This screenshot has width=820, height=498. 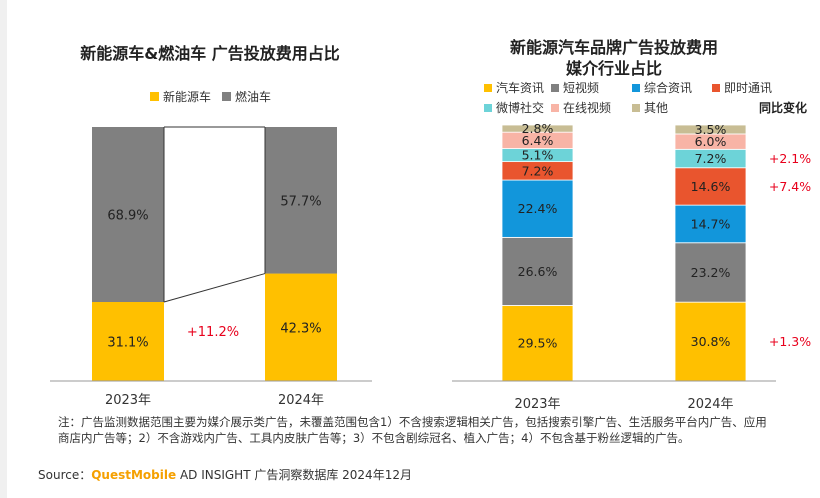 I want to click on left-x-tick-1: 2024年, so click(x=301, y=400).